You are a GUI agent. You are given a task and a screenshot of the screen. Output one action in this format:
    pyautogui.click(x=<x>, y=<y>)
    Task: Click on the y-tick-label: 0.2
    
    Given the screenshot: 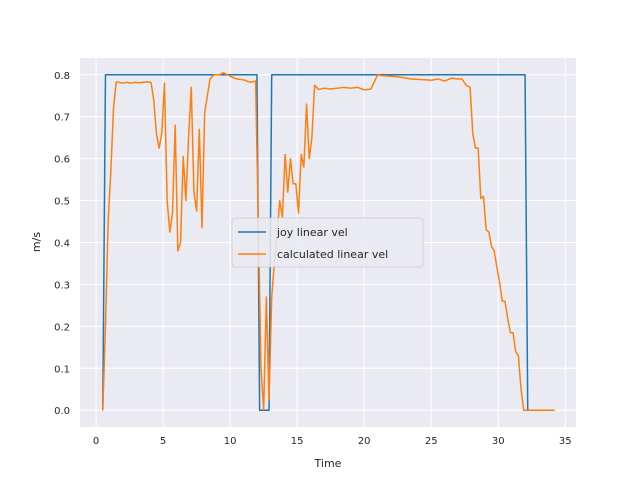 What is the action you would take?
    pyautogui.click(x=62, y=327)
    